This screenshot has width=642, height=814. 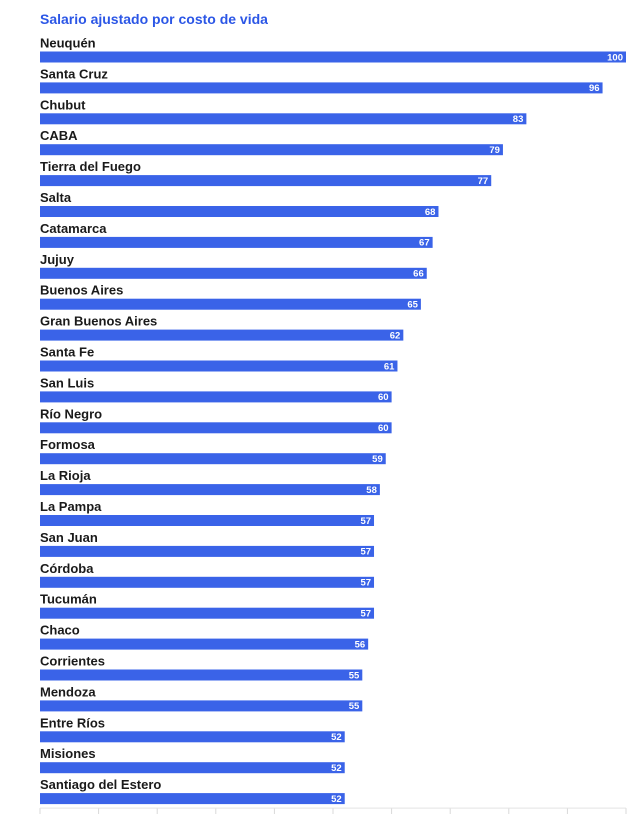 I want to click on value-label: 68, so click(x=430, y=212).